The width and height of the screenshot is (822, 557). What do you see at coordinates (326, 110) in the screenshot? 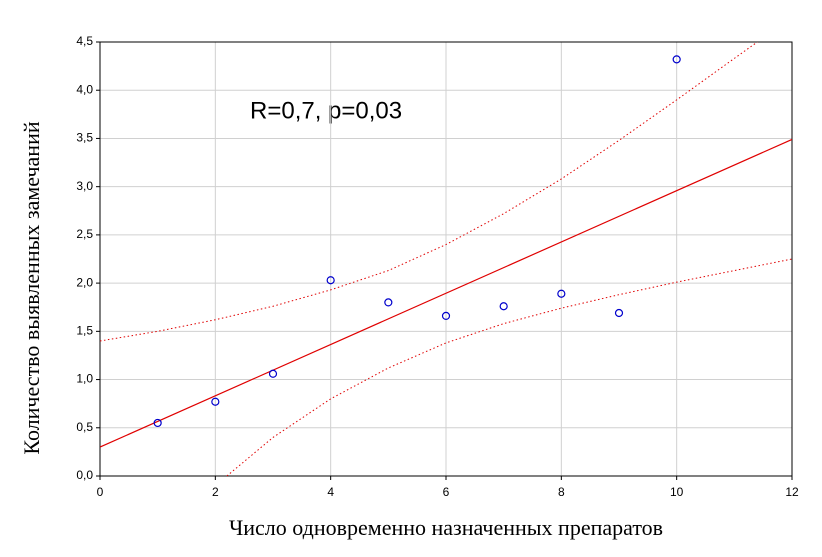
I see `annotation: R=0,7, p=0,03` at bounding box center [326, 110].